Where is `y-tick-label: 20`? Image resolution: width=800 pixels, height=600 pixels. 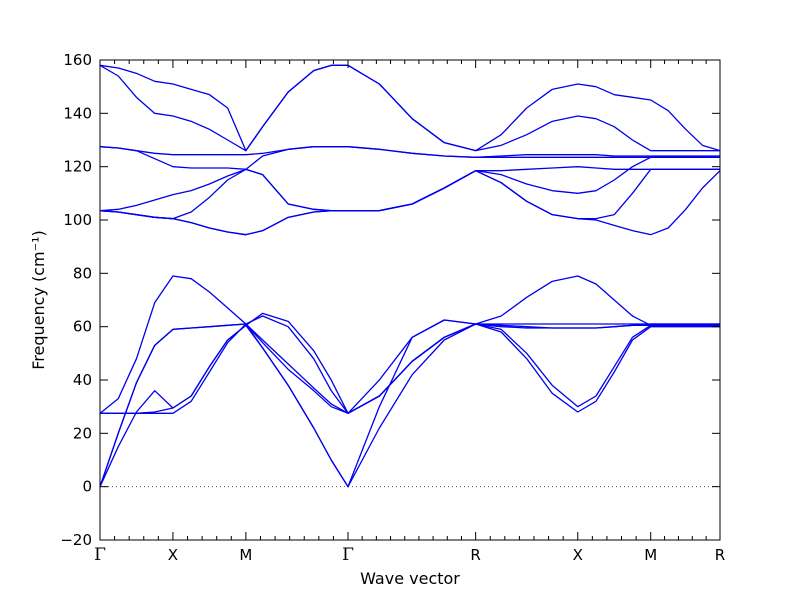
y-tick-label: 20 is located at coordinates (82, 433).